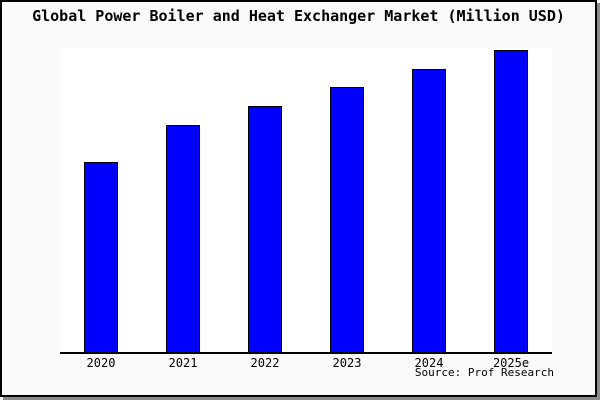  Describe the element at coordinates (511, 201) in the screenshot. I see `bar-2025e` at that location.